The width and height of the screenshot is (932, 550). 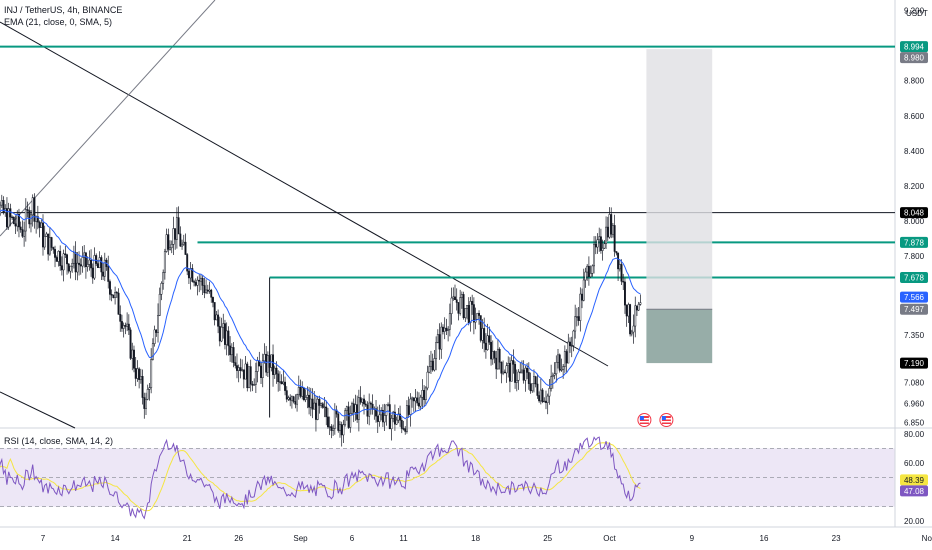 I want to click on price-tick: 6.960, so click(x=914, y=403).